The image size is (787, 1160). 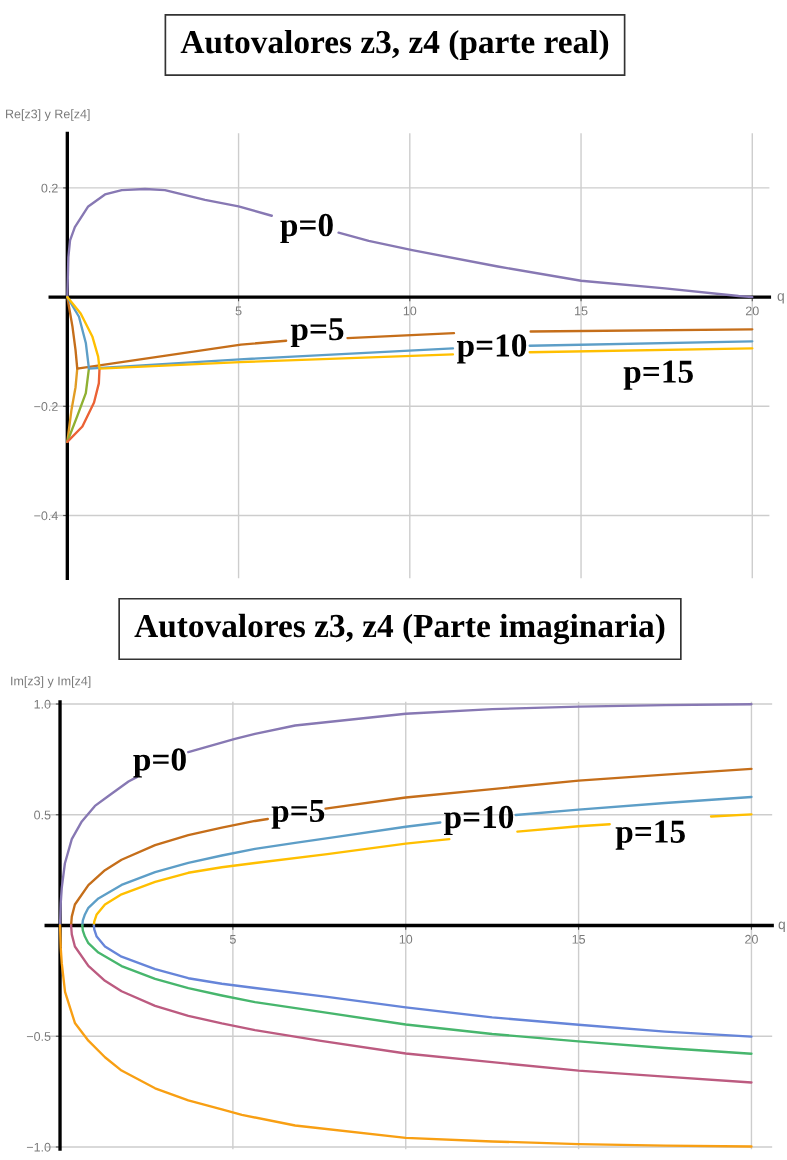 What do you see at coordinates (394, 45) in the screenshot?
I see `chart-title: Autovalores z3, z4 (parte real)` at bounding box center [394, 45].